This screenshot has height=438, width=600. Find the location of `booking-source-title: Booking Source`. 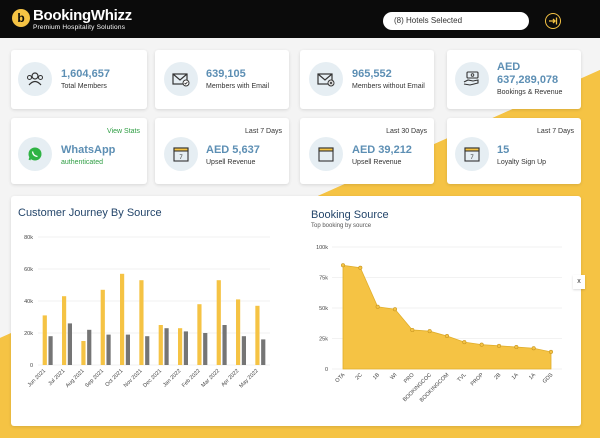

booking-source-title: Booking Source is located at coordinates (350, 215).